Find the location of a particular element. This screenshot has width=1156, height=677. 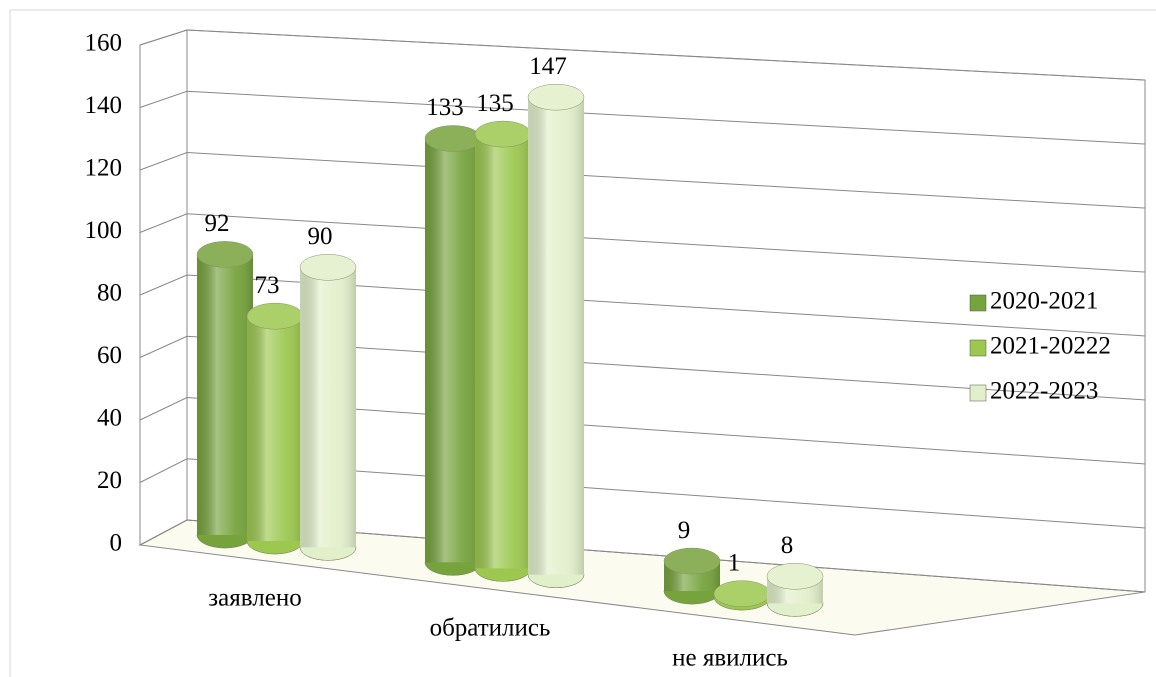

y-tick-label: 0 is located at coordinates (116, 543).